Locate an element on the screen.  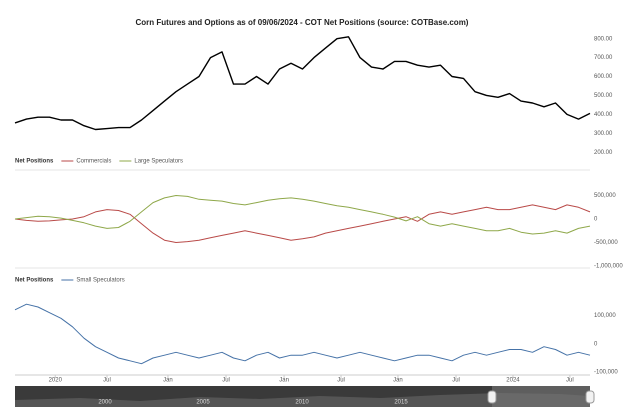
y-tick-label: -100,000 is located at coordinates (606, 373).